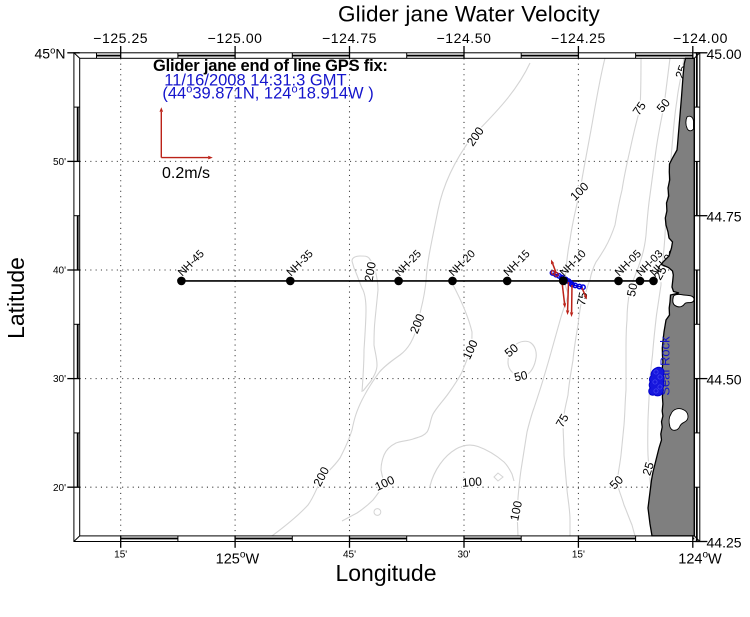 The height and width of the screenshot is (617, 750). I want to click on svg-text: 0.2m/s, so click(186, 173).